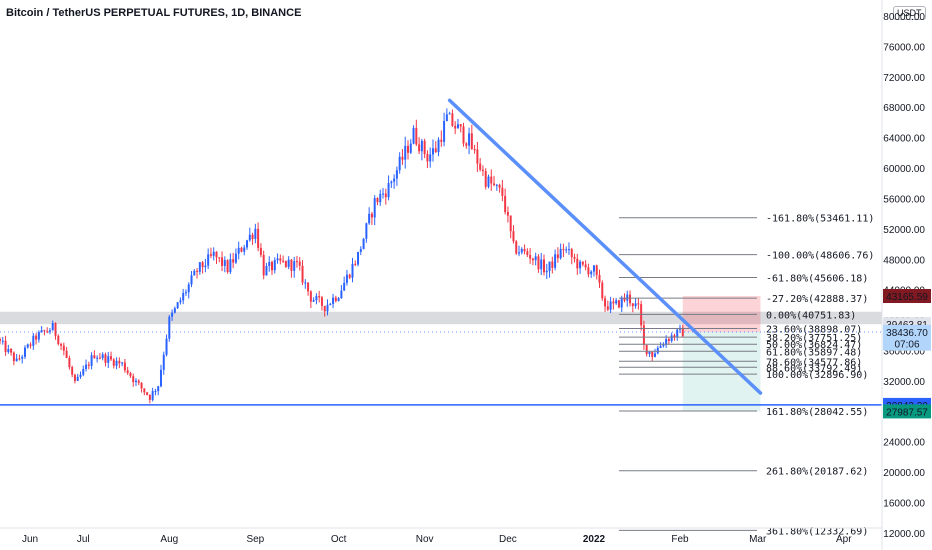 This screenshot has width=932, height=550. I want to click on price-tick-label: 68000.00, so click(904, 108).